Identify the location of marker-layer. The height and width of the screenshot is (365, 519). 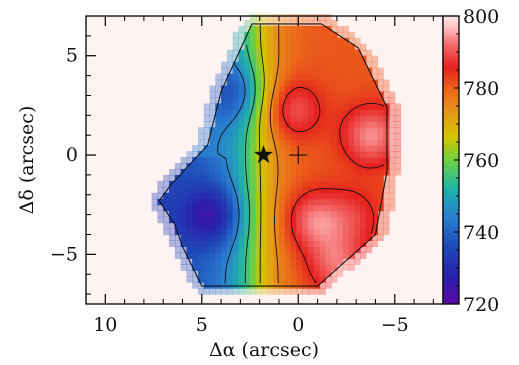
(281, 155).